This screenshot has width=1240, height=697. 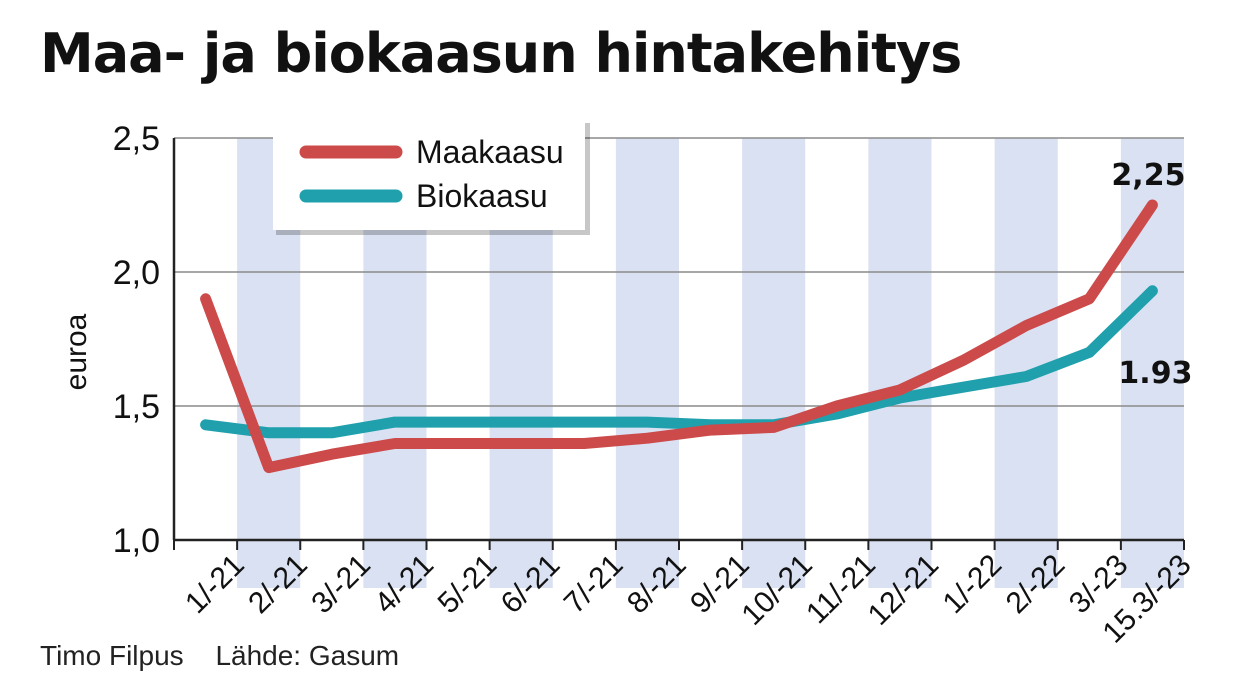 I want to click on legend-box, so click(x=429, y=175).